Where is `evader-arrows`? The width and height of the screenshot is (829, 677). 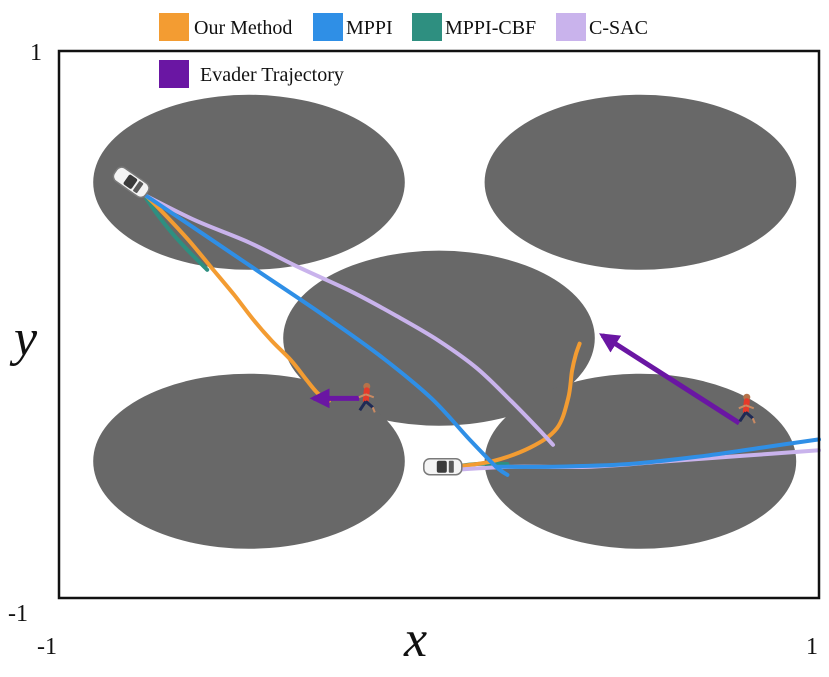 evader-arrows is located at coordinates (525, 379).